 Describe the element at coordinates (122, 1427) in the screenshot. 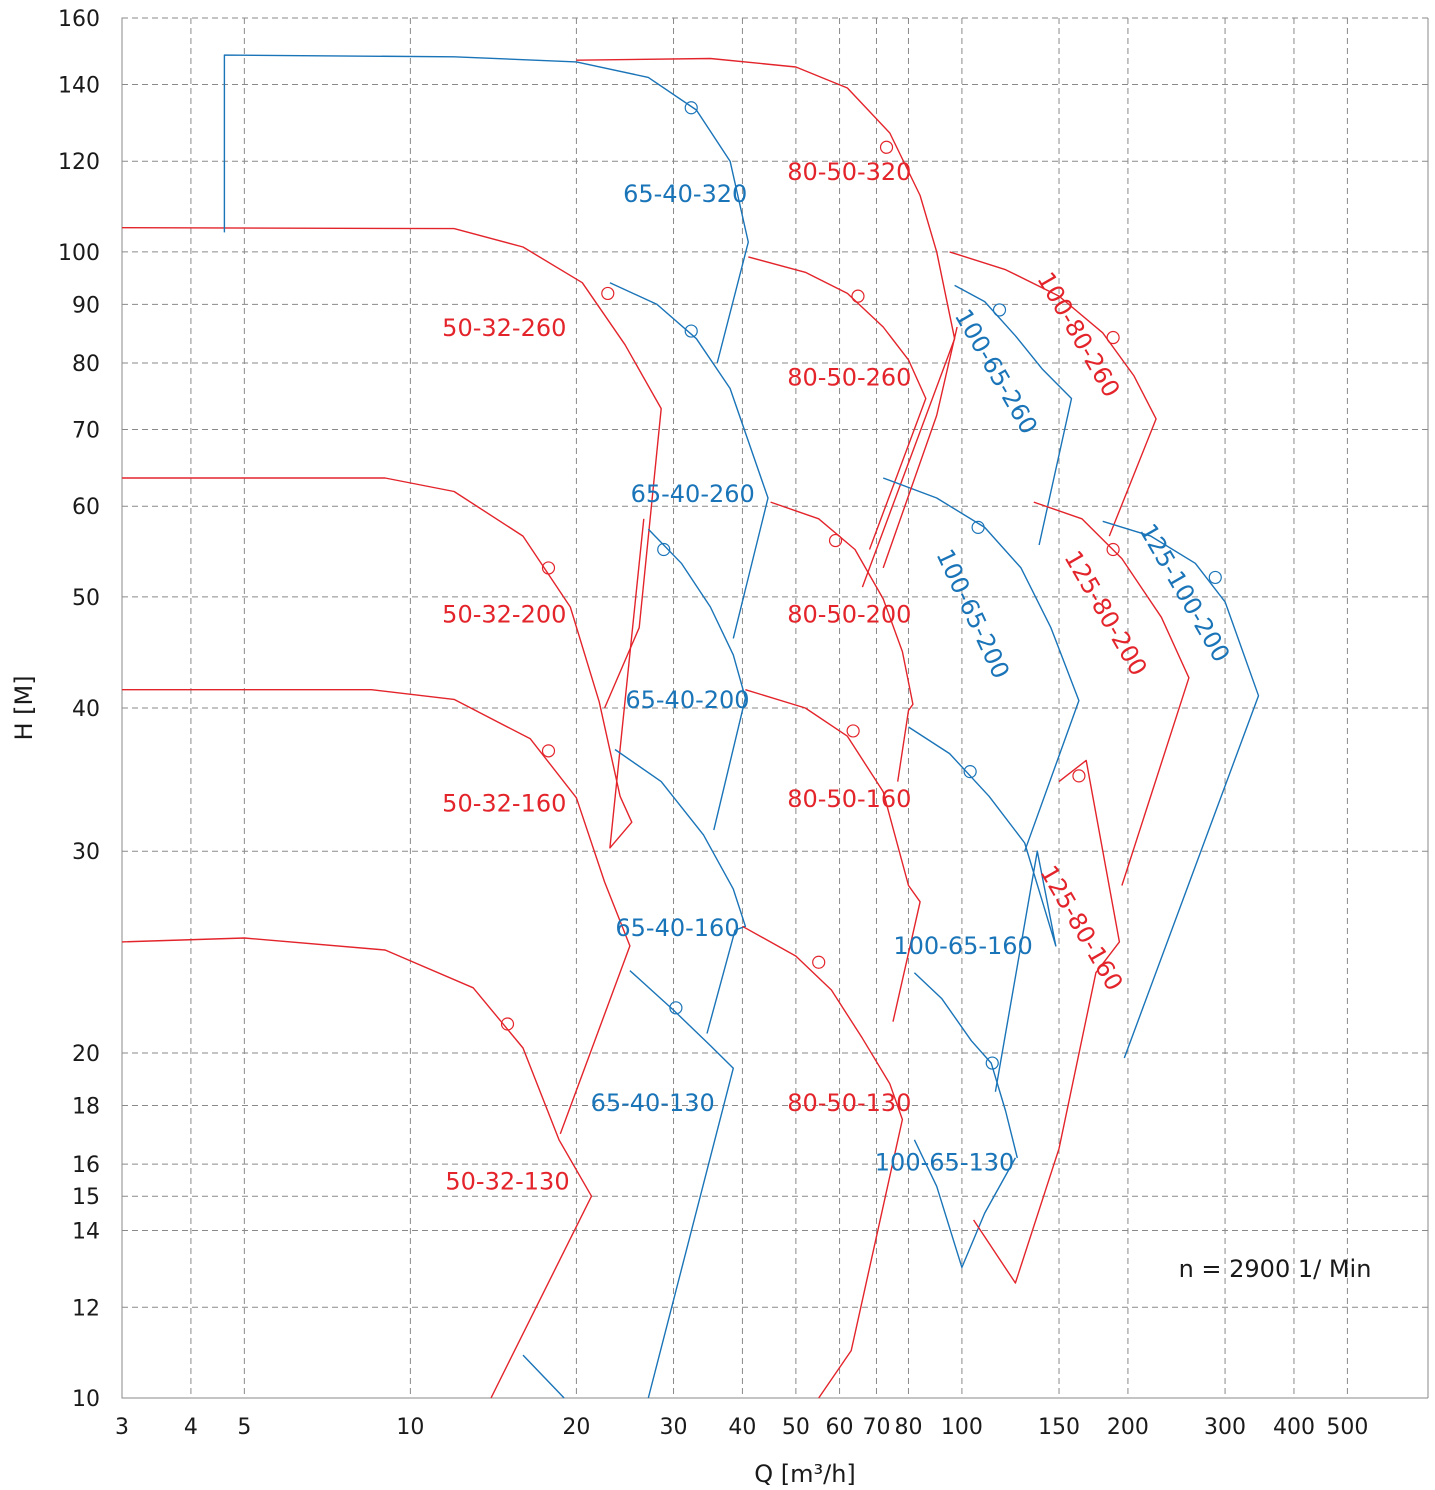

I see `x-tick-label: 3` at that location.